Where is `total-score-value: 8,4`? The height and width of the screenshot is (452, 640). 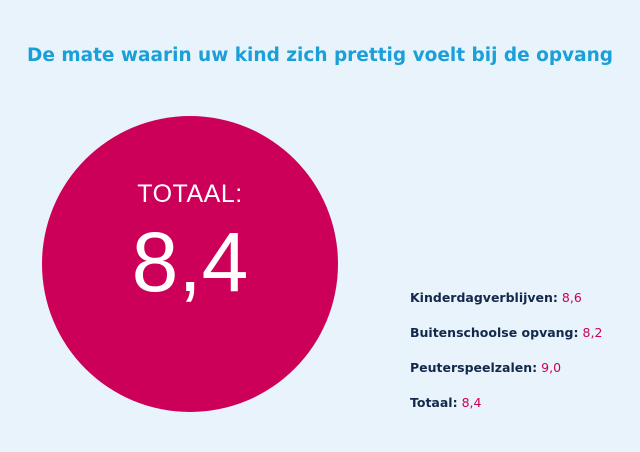 total-score-value: 8,4 is located at coordinates (190, 262).